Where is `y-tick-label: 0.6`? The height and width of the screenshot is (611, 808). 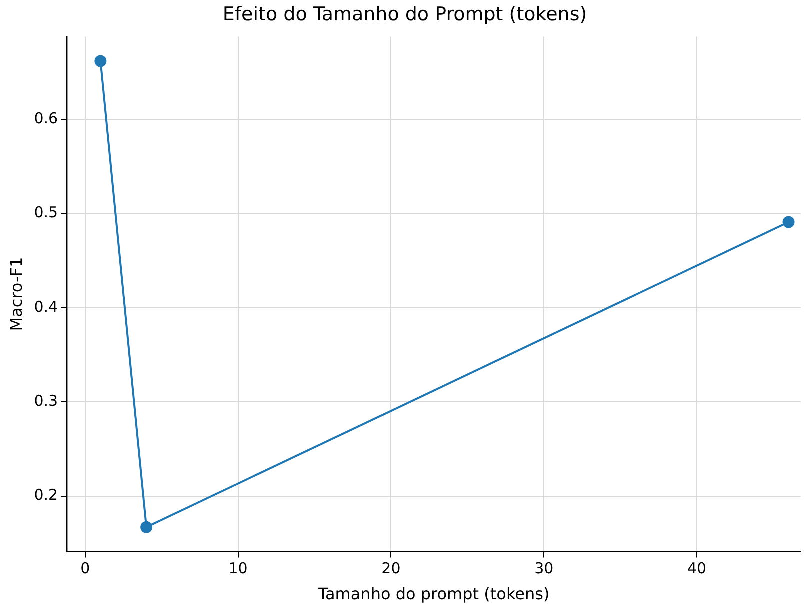
y-tick-label: 0.6 is located at coordinates (46, 119).